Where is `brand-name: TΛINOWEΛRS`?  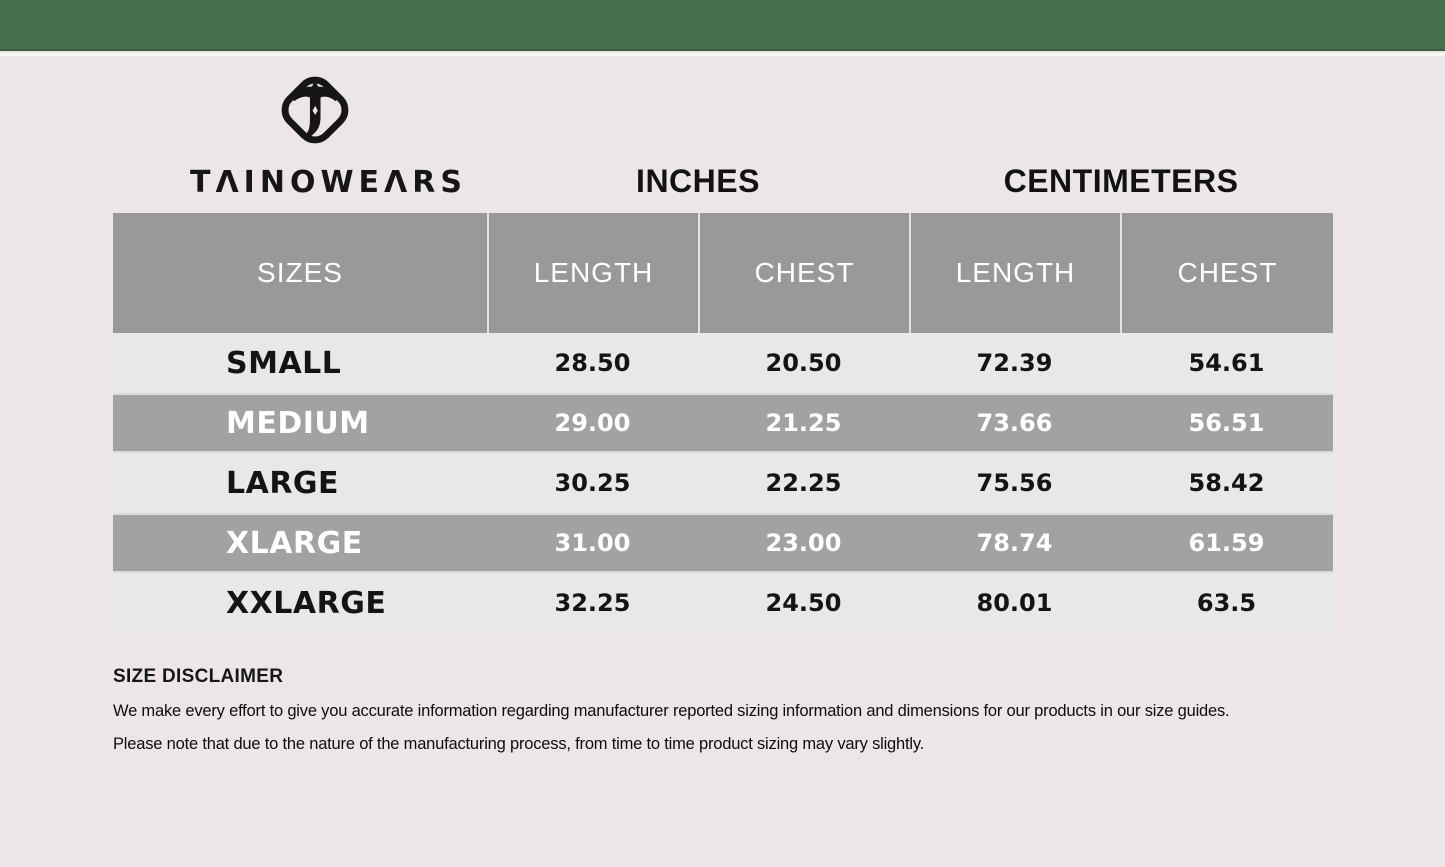
brand-name: TΛINOWEΛRS is located at coordinates (328, 182).